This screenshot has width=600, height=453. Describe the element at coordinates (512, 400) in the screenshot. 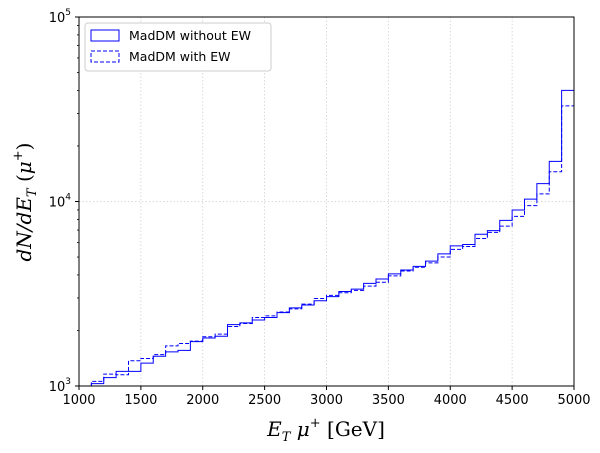

I see `x-tick-label: 4500` at that location.